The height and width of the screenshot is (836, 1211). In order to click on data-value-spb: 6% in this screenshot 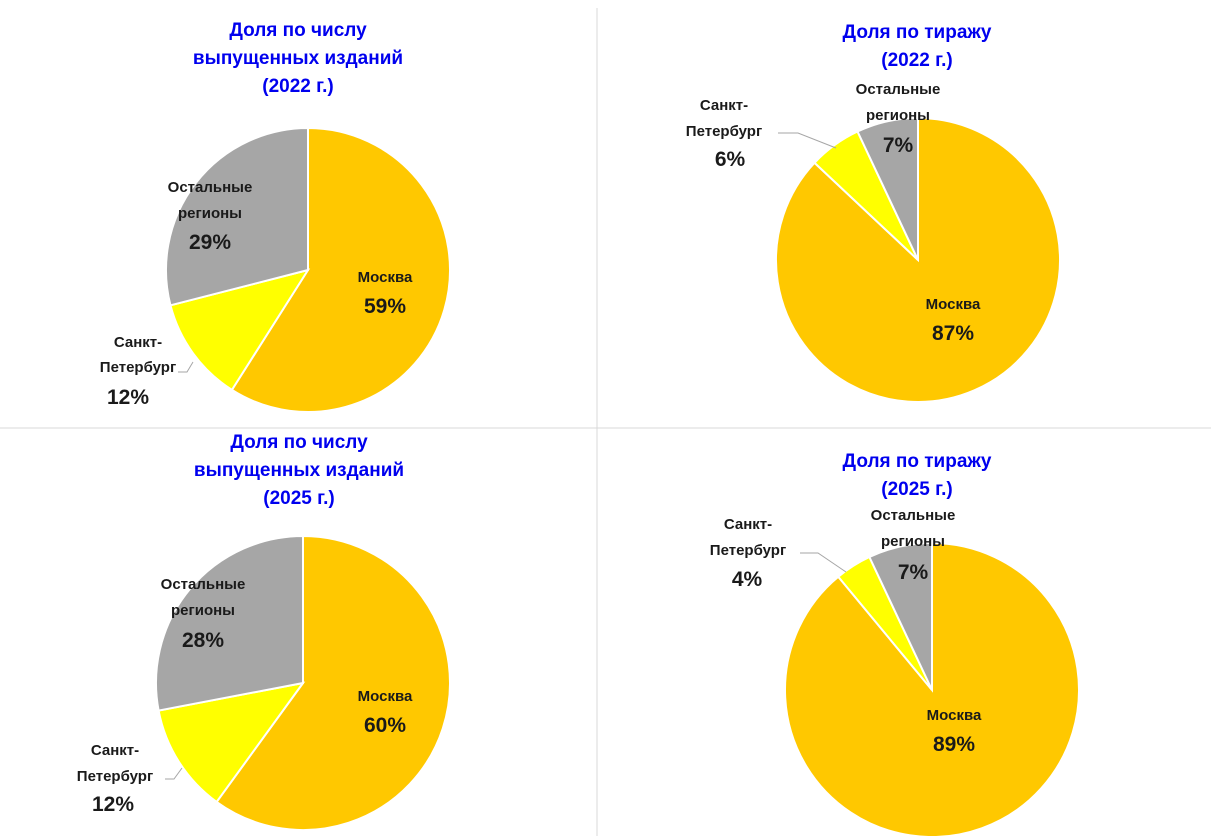, I will do `click(730, 159)`.